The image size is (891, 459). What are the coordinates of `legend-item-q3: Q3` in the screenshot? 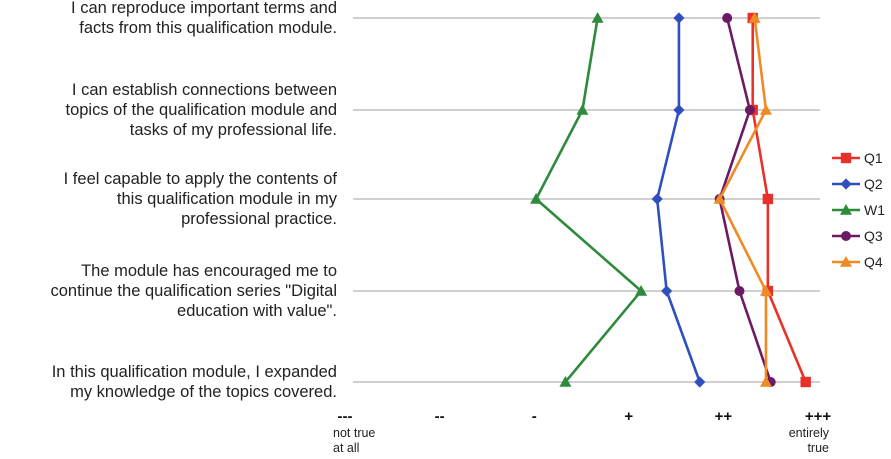 It's located at (857, 236).